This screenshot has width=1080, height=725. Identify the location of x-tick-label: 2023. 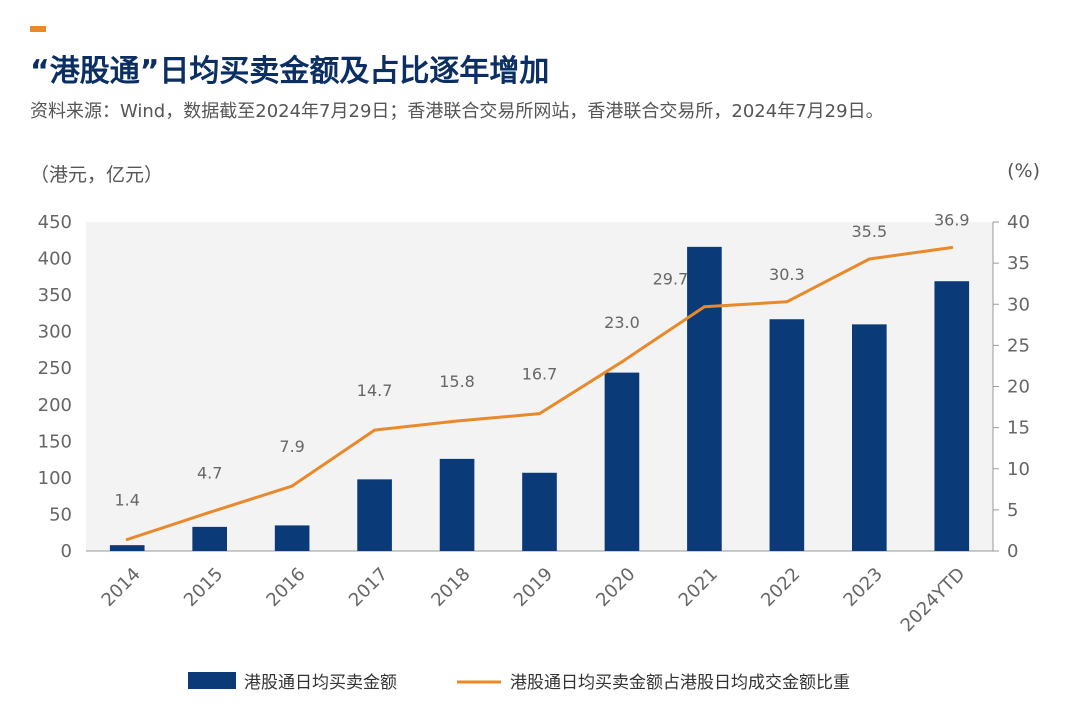
(863, 587).